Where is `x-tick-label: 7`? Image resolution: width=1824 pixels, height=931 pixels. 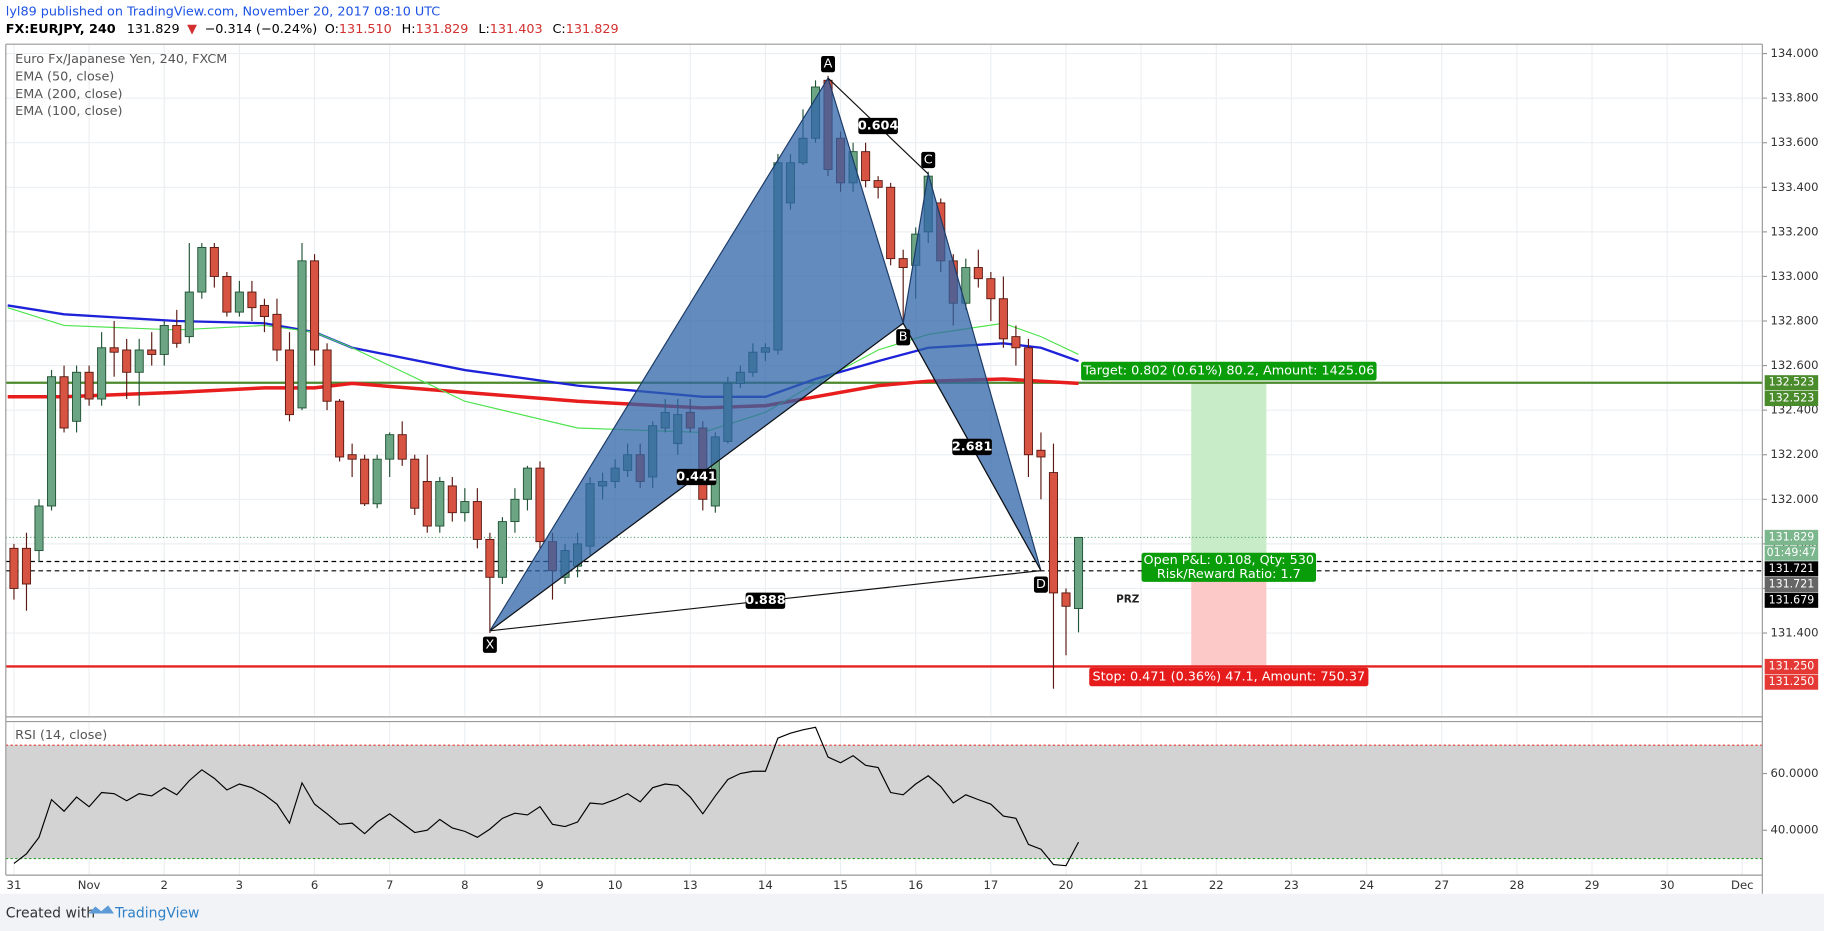 x-tick-label: 7 is located at coordinates (389, 885).